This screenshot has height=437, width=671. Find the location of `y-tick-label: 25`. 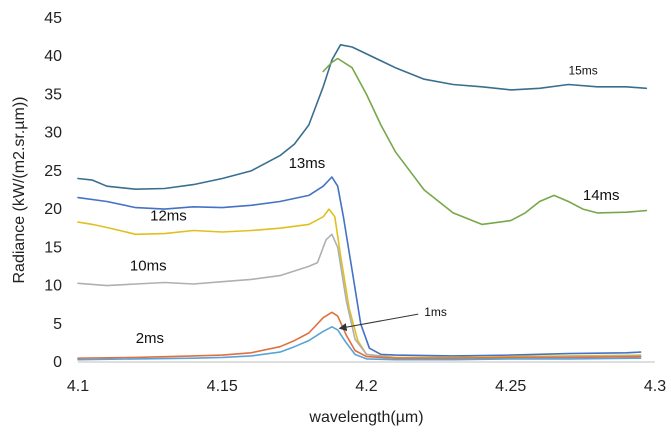

y-tick-label: 25 is located at coordinates (53, 171).